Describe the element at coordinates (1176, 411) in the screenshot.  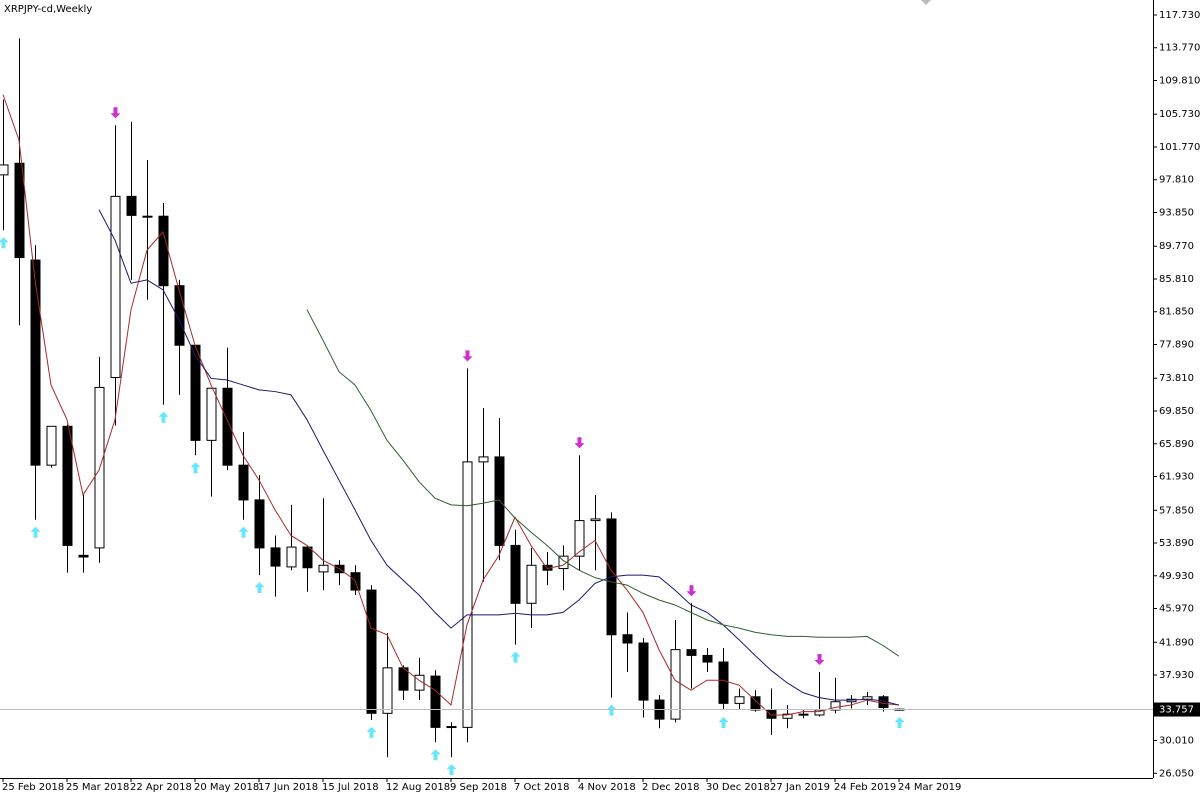
I see `y-tick-label: 69.850` at that location.